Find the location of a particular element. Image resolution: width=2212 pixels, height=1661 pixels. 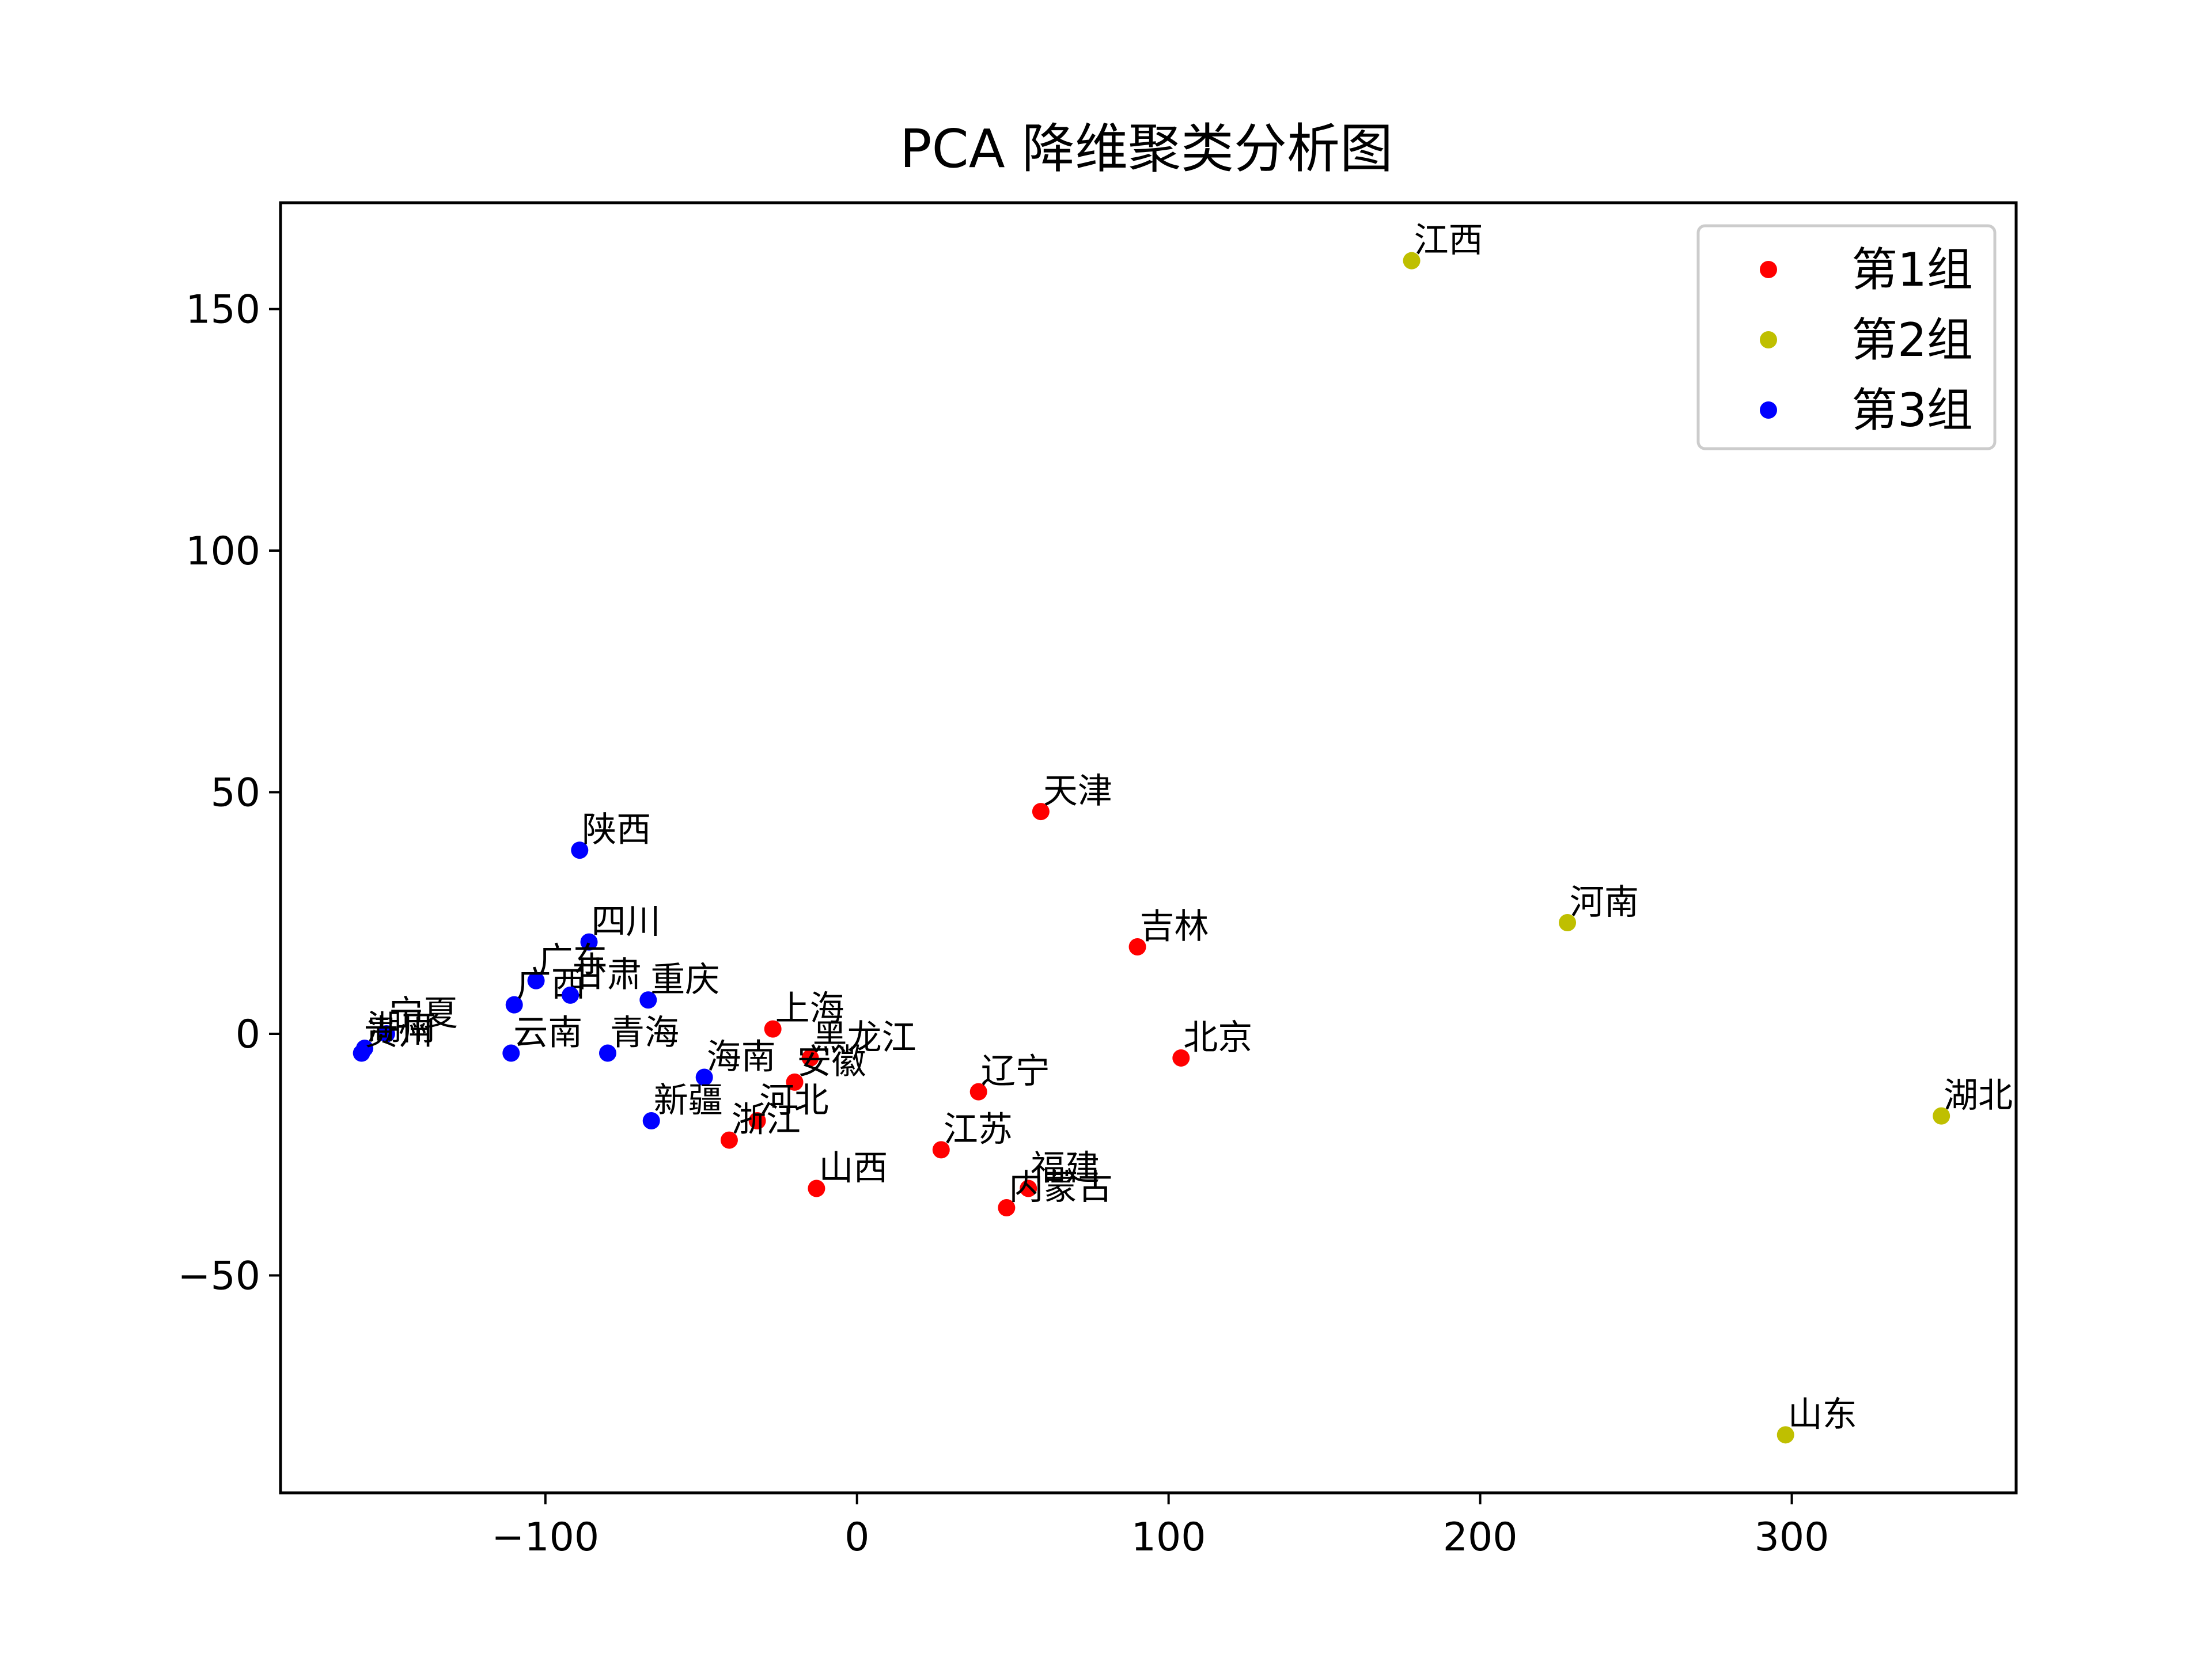

y-tick-label: 50 is located at coordinates (235, 793).